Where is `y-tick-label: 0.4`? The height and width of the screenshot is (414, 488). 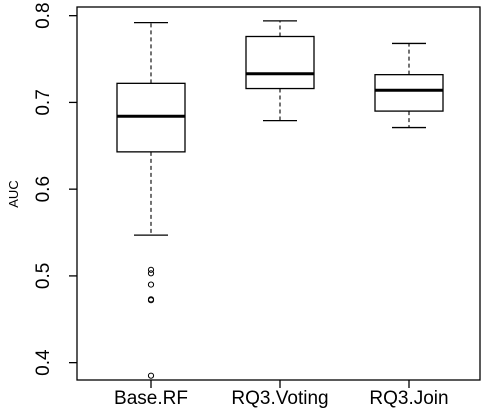
y-tick-label: 0.4 is located at coordinates (43, 362).